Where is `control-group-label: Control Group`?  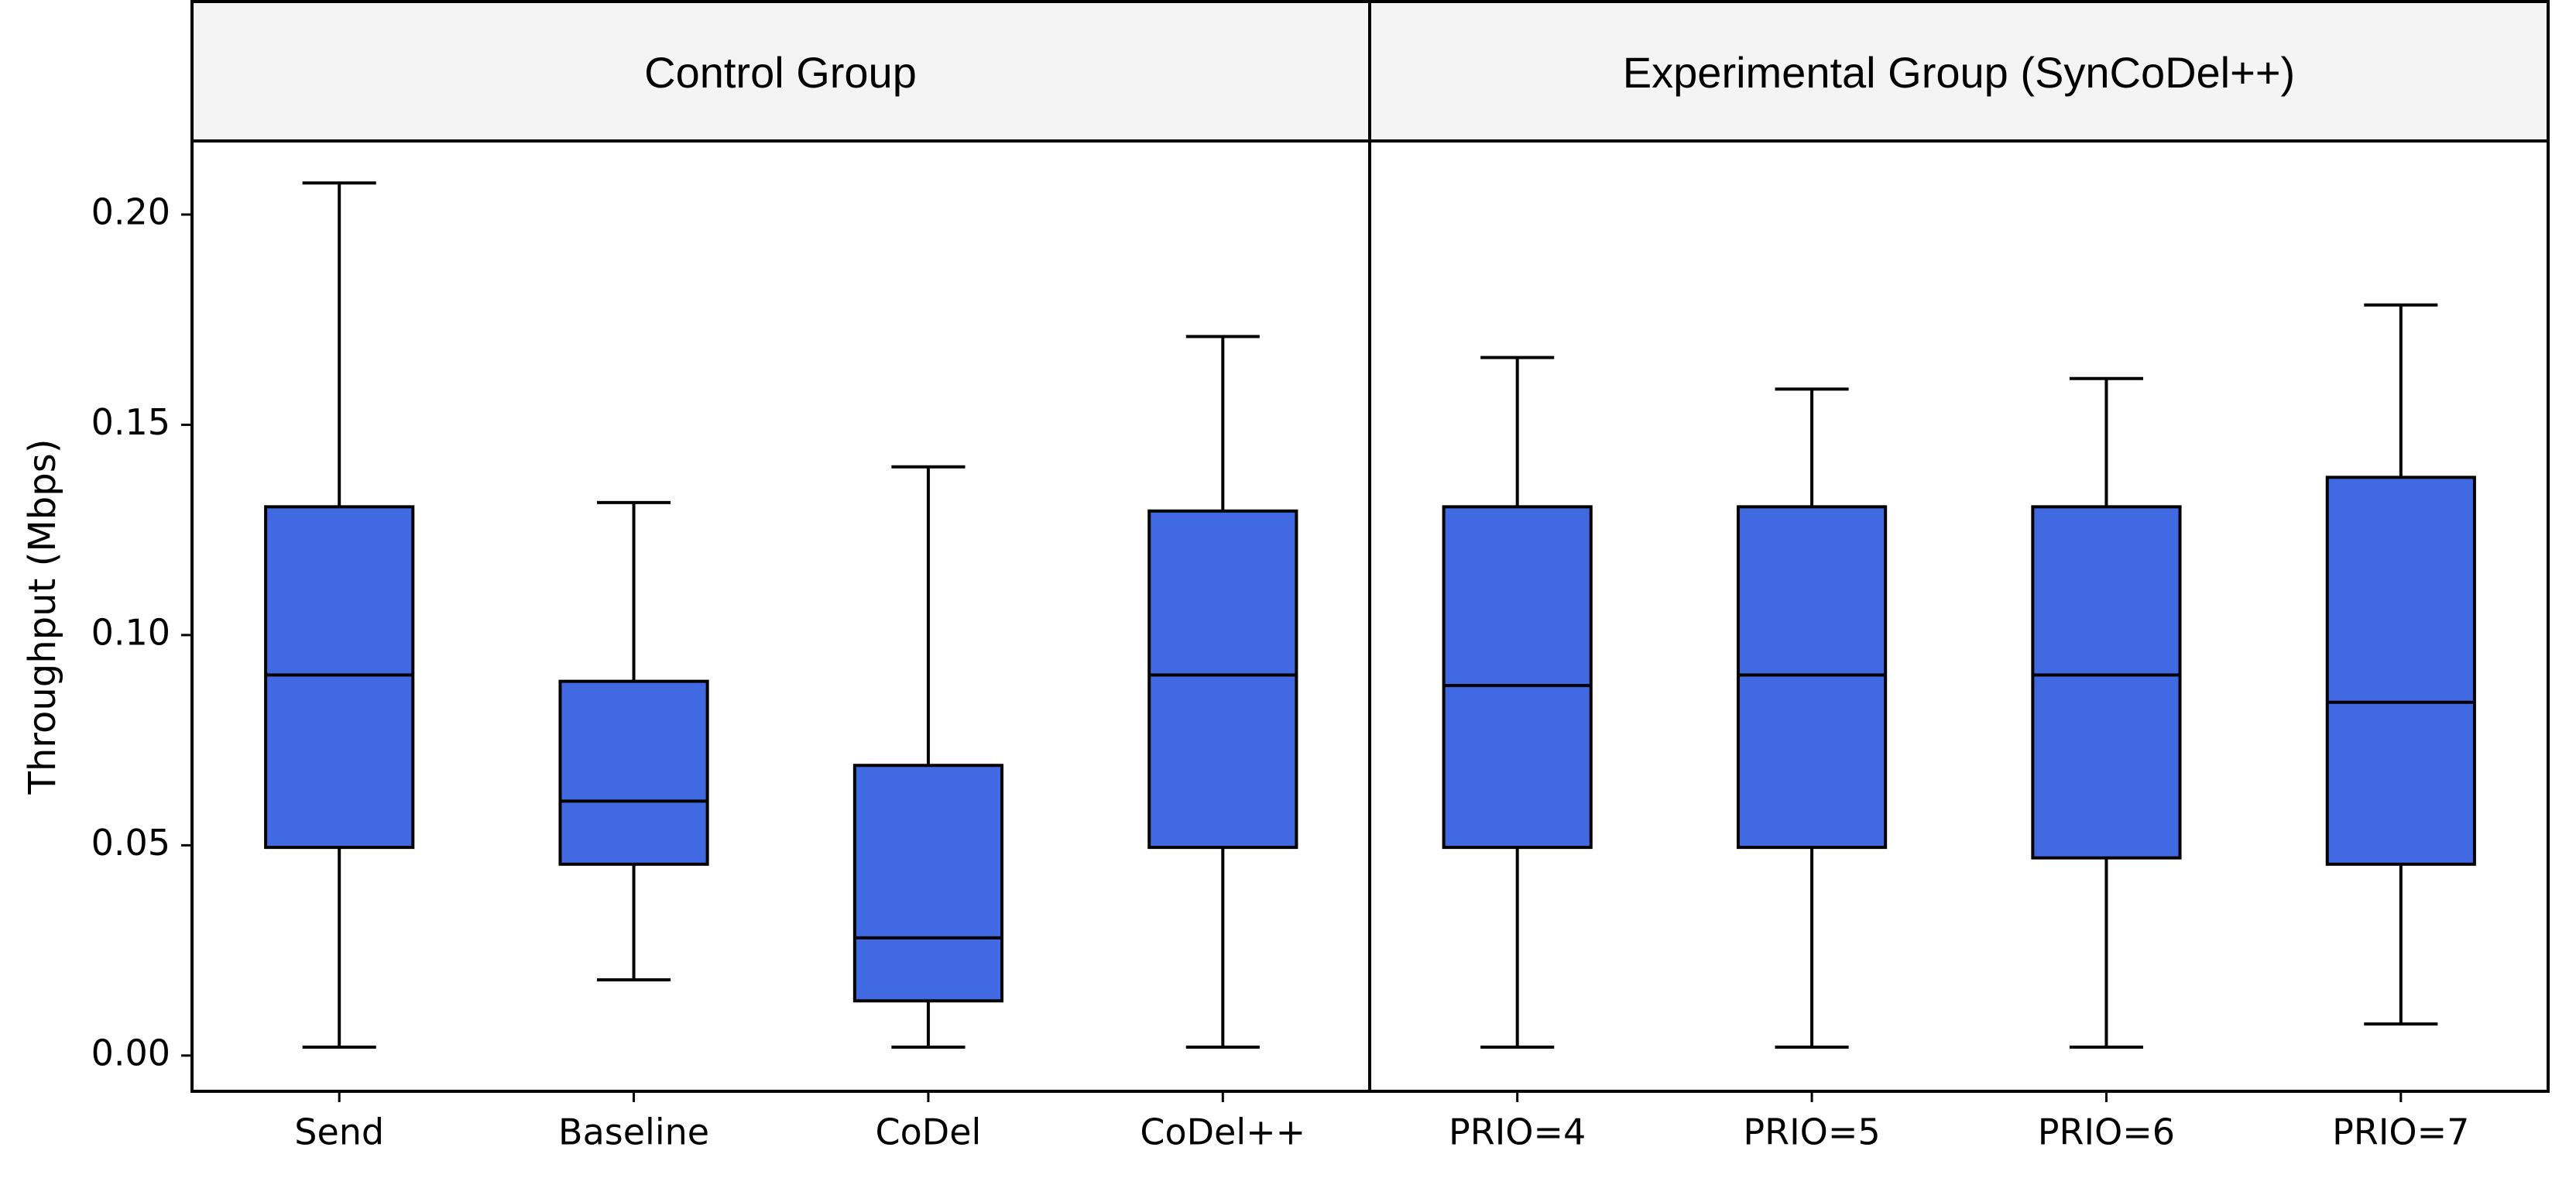 control-group-label: Control Group is located at coordinates (780, 72).